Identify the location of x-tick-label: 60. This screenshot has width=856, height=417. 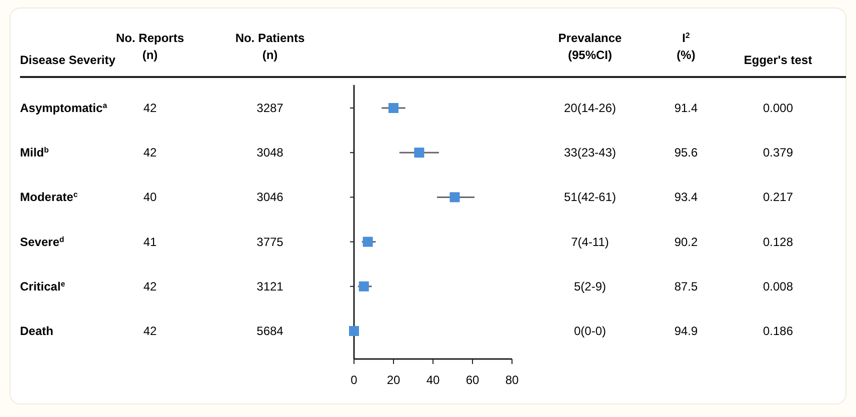
(473, 380).